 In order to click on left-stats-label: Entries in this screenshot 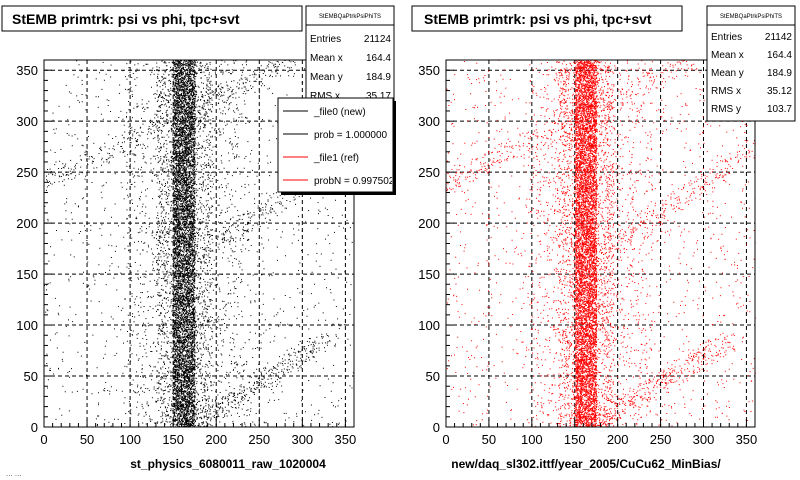, I will do `click(325, 39)`.